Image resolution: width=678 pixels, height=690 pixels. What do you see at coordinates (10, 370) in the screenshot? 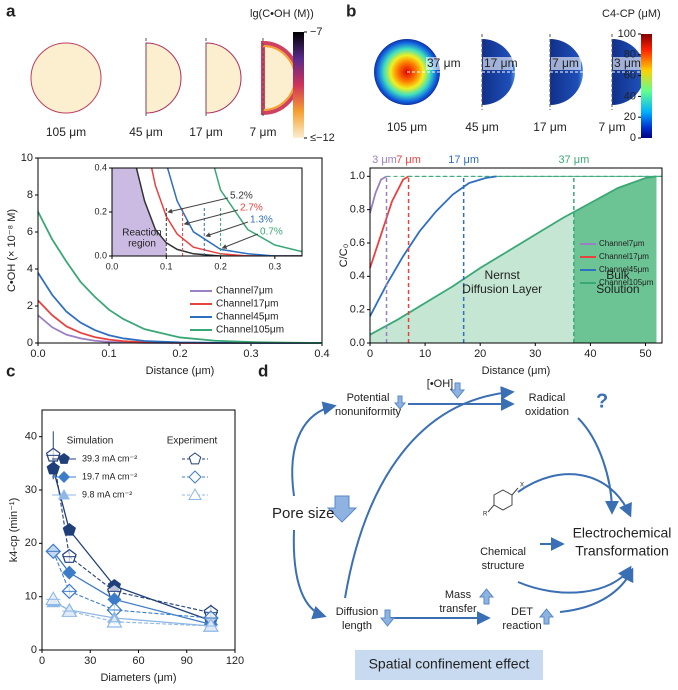
I see `panel-label: c` at bounding box center [10, 370].